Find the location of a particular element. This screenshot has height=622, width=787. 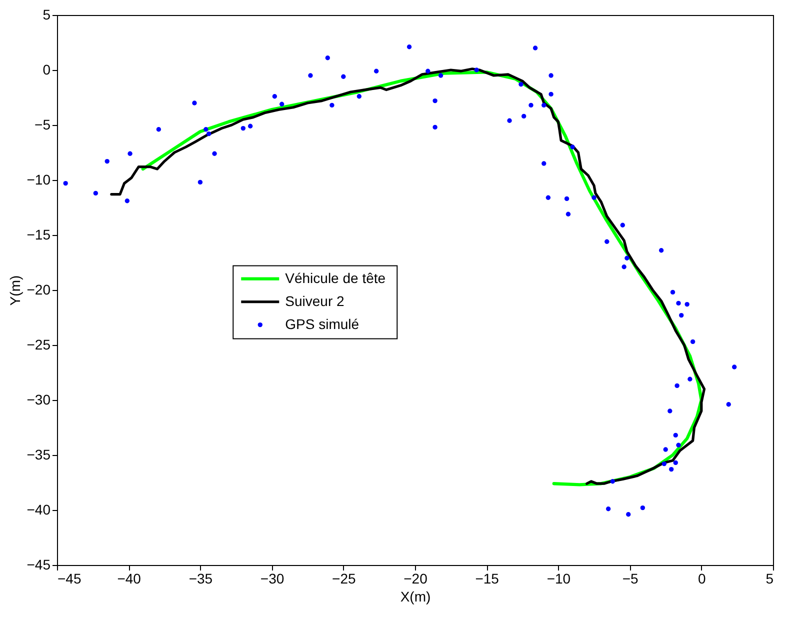

x-tick-label: −20 is located at coordinates (416, 578).